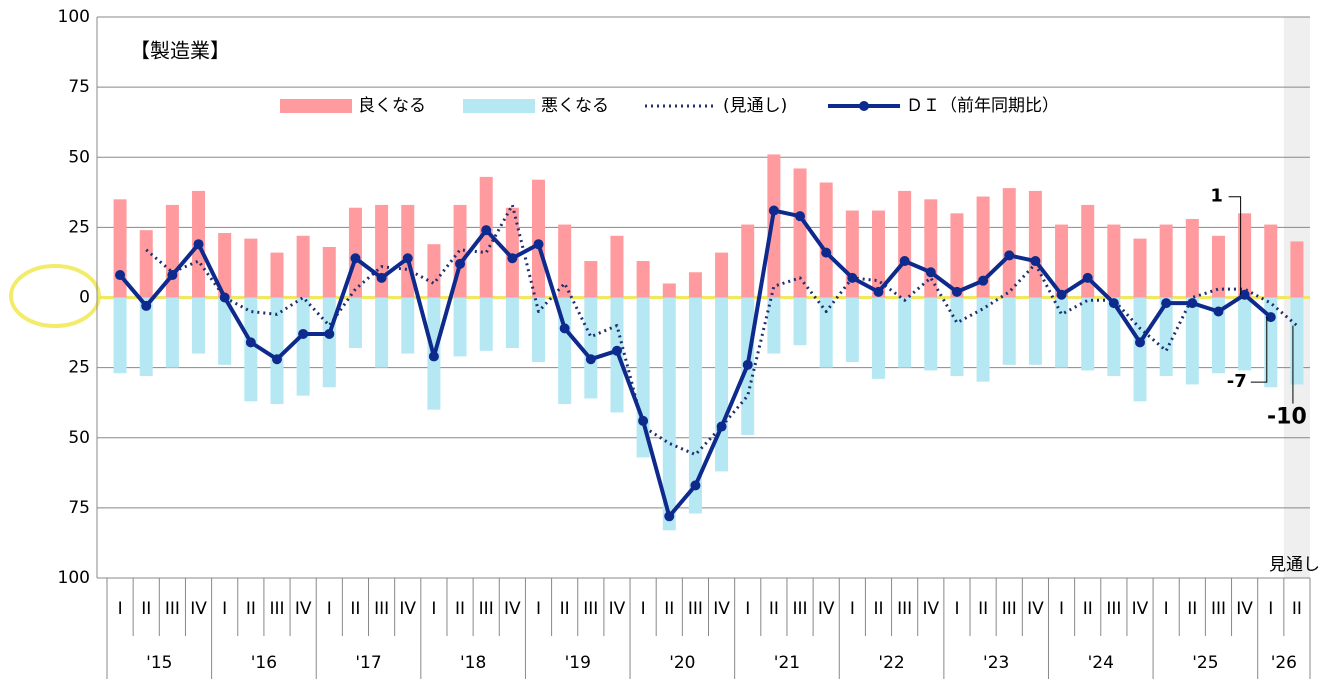  What do you see at coordinates (74, 17) in the screenshot?
I see `y-tick-label: 100` at bounding box center [74, 17].